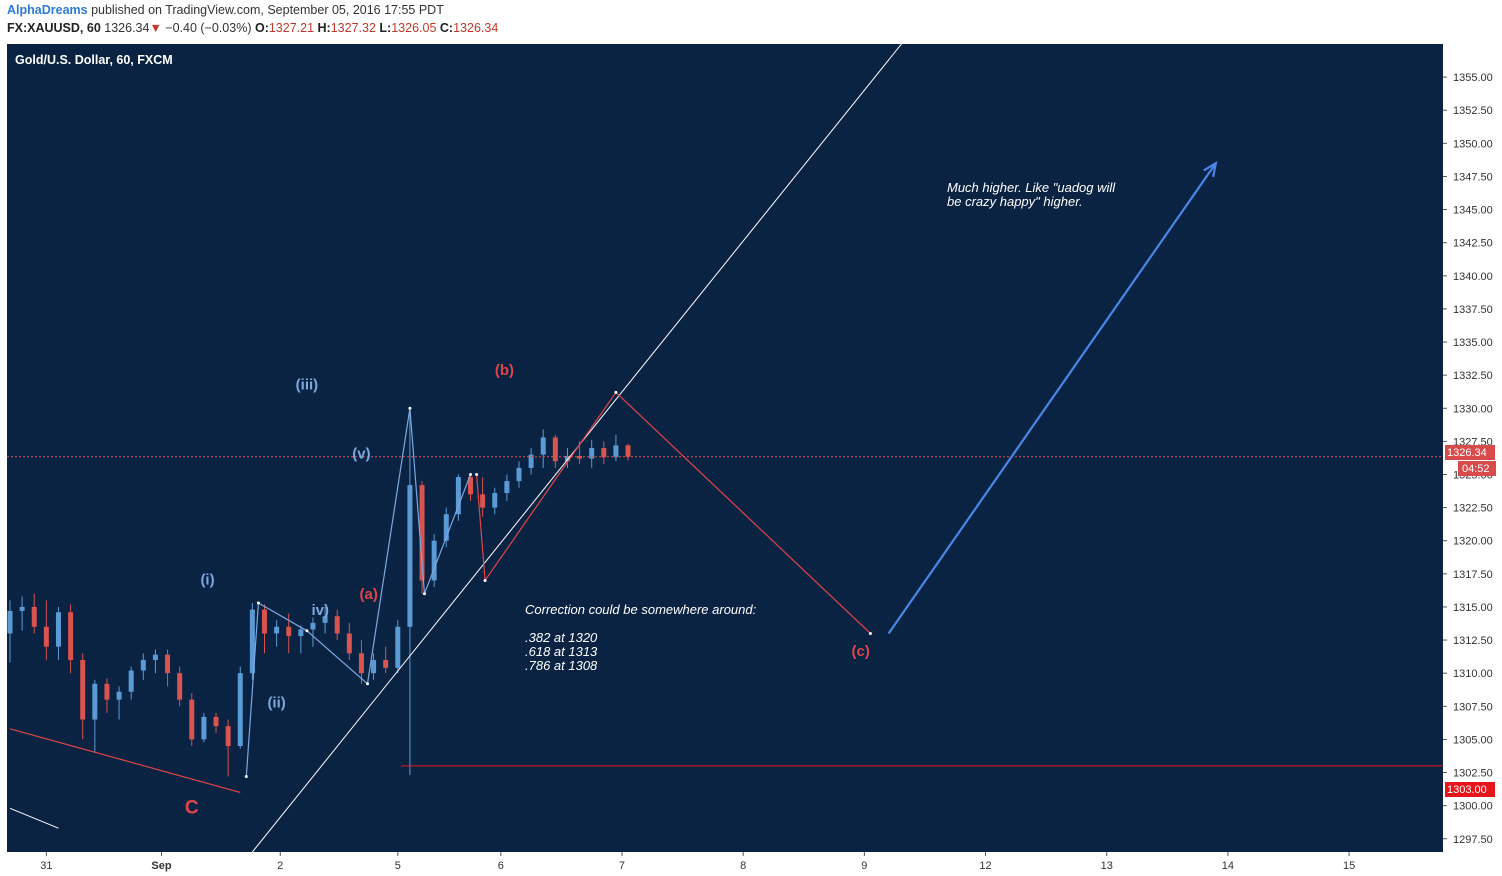  I want to click on wave-label: (i), so click(207, 579).